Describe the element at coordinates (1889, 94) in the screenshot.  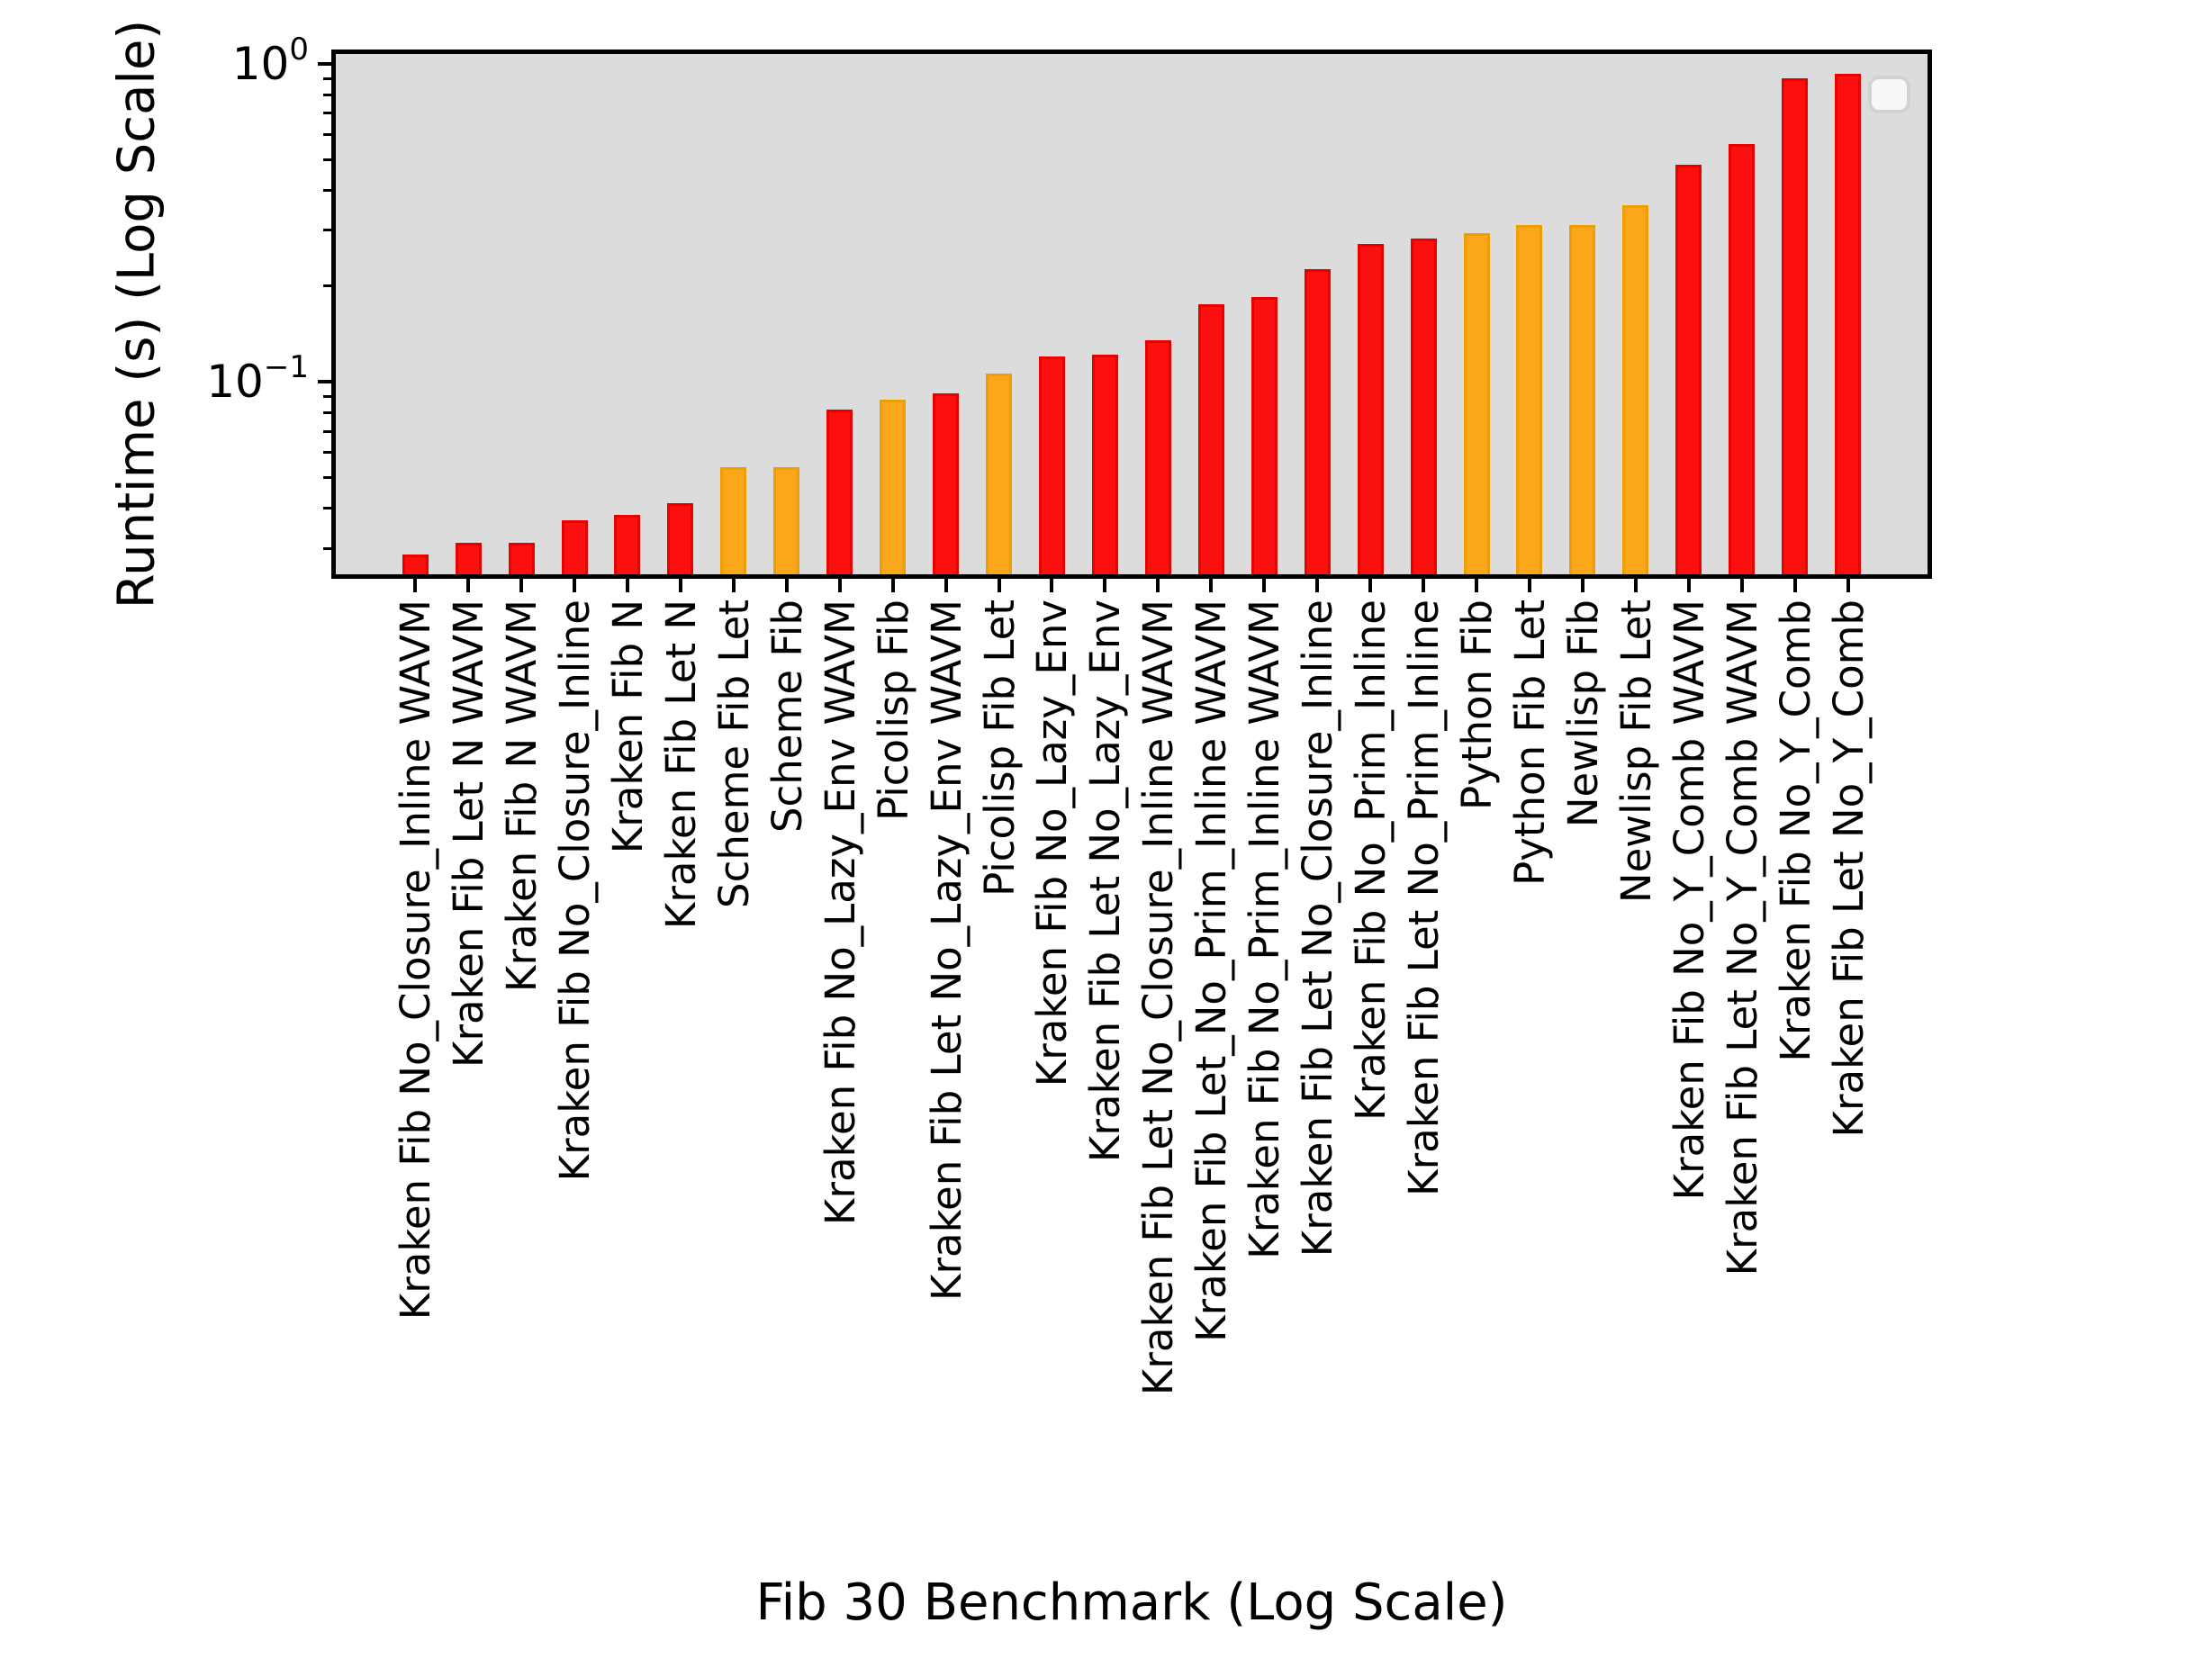
I see `legend-box` at that location.